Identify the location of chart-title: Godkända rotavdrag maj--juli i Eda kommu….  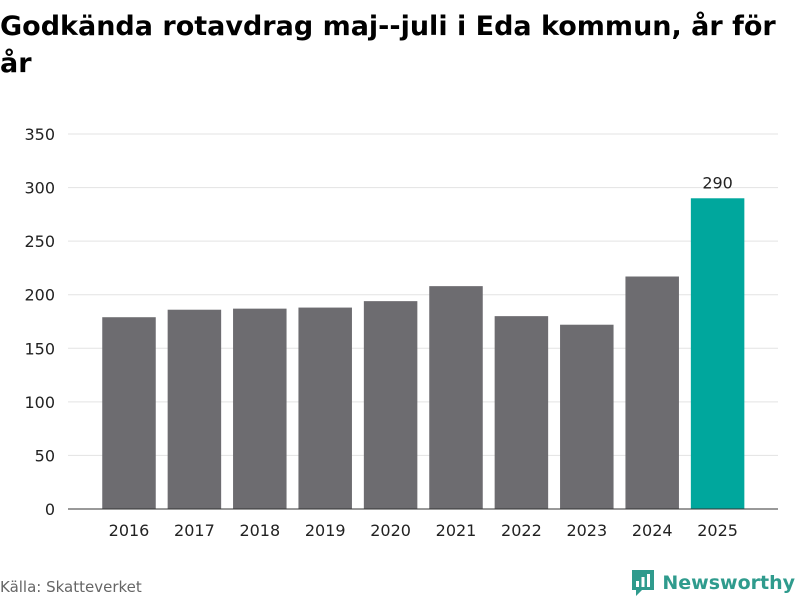
(388, 45).